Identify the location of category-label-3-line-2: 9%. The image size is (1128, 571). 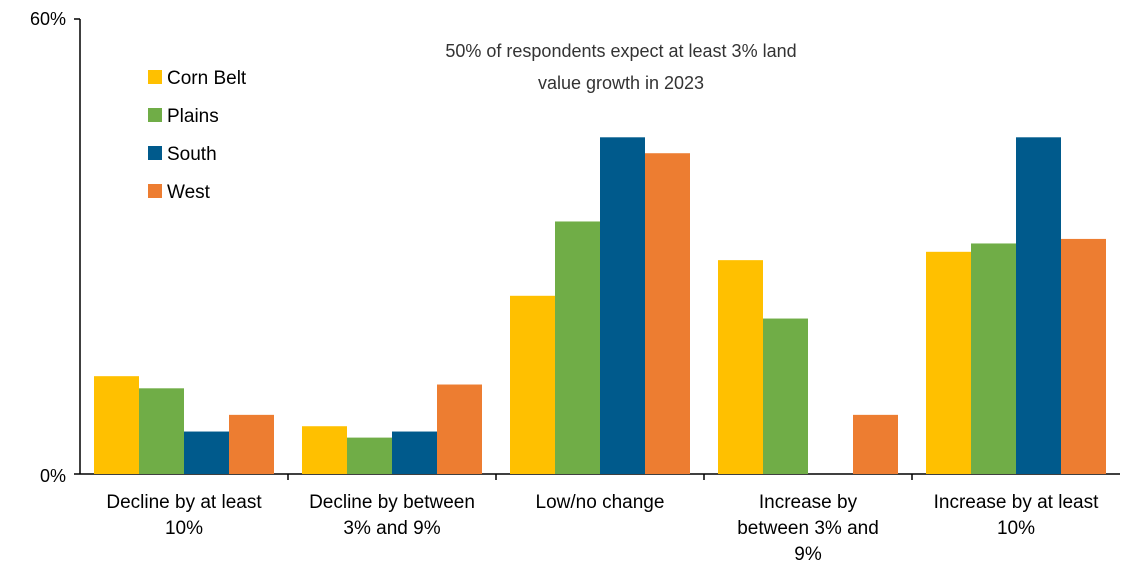
(808, 554).